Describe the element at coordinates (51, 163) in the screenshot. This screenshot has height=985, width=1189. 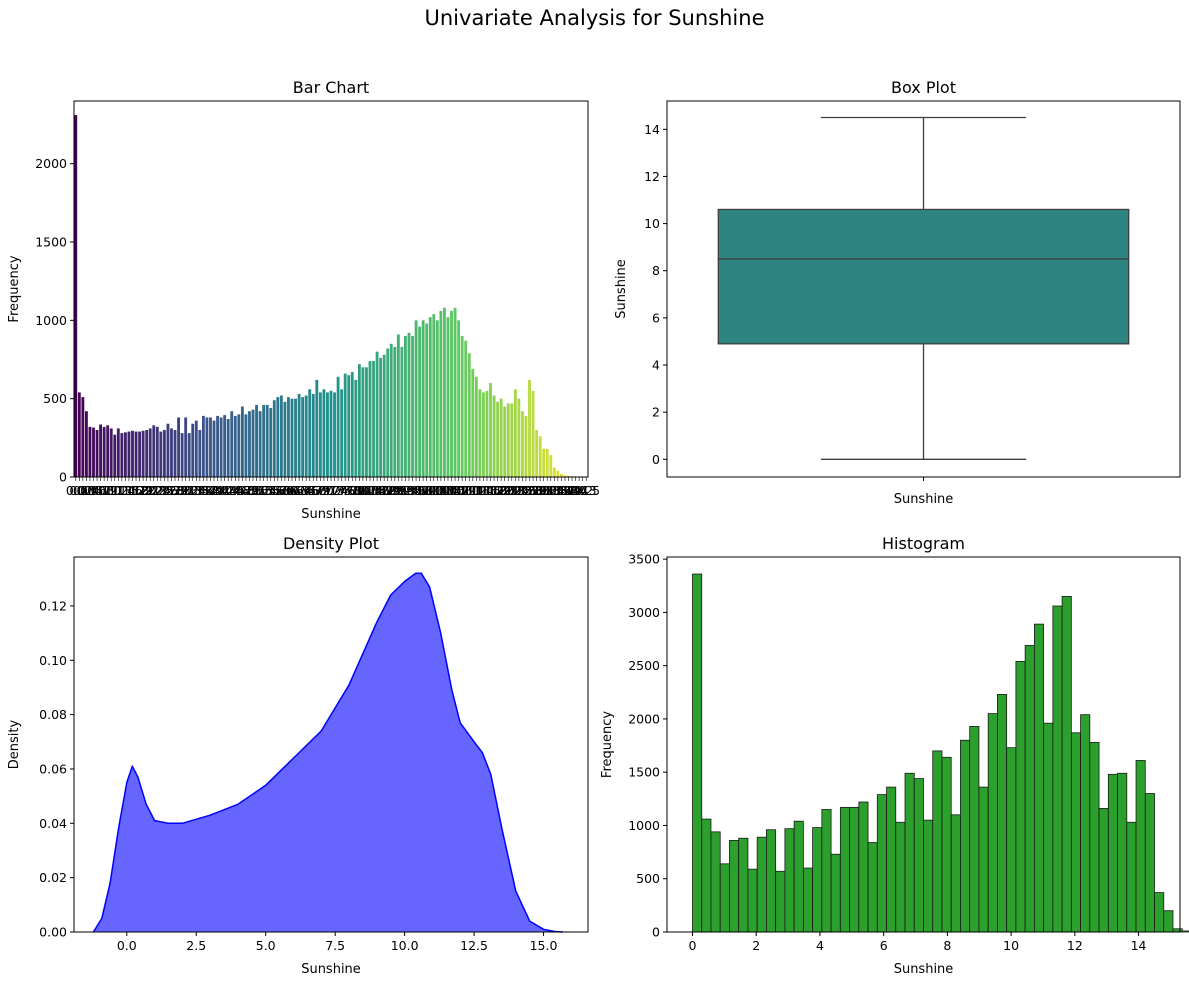
I see `y-tick-label-bar: 2000` at that location.